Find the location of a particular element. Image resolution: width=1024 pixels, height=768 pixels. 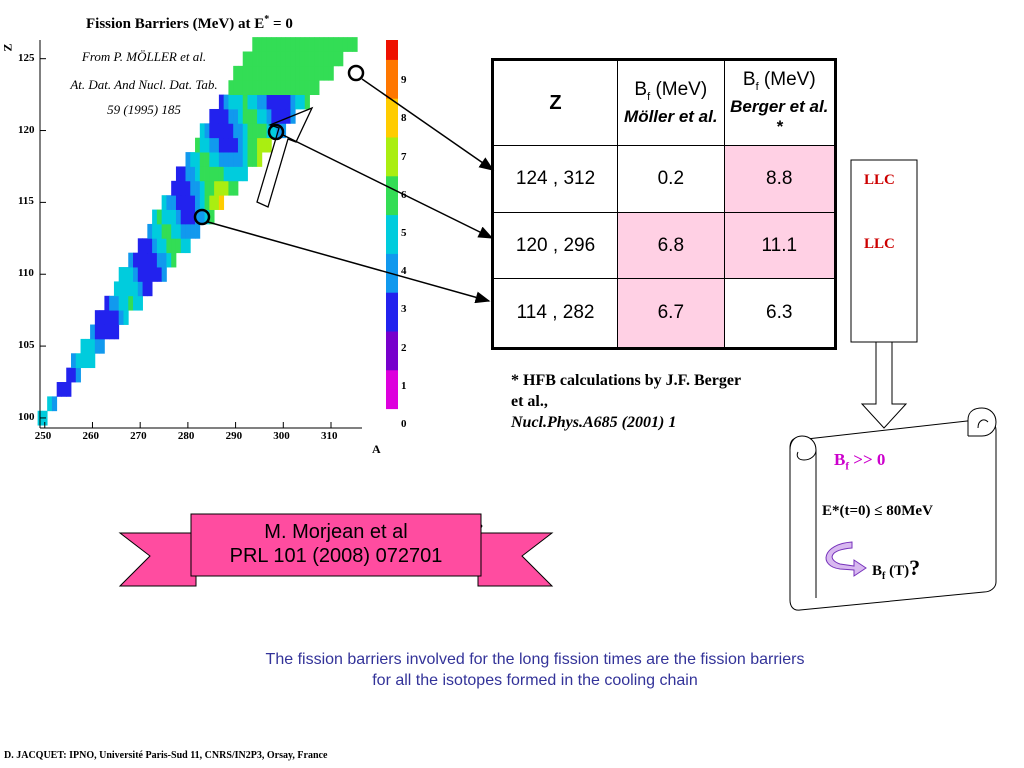

x-axis-label: A is located at coordinates (376, 449).